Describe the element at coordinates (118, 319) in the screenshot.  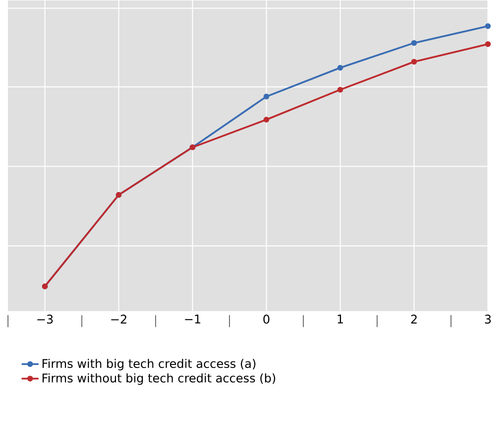
I see `x-tick-label: −2` at that location.